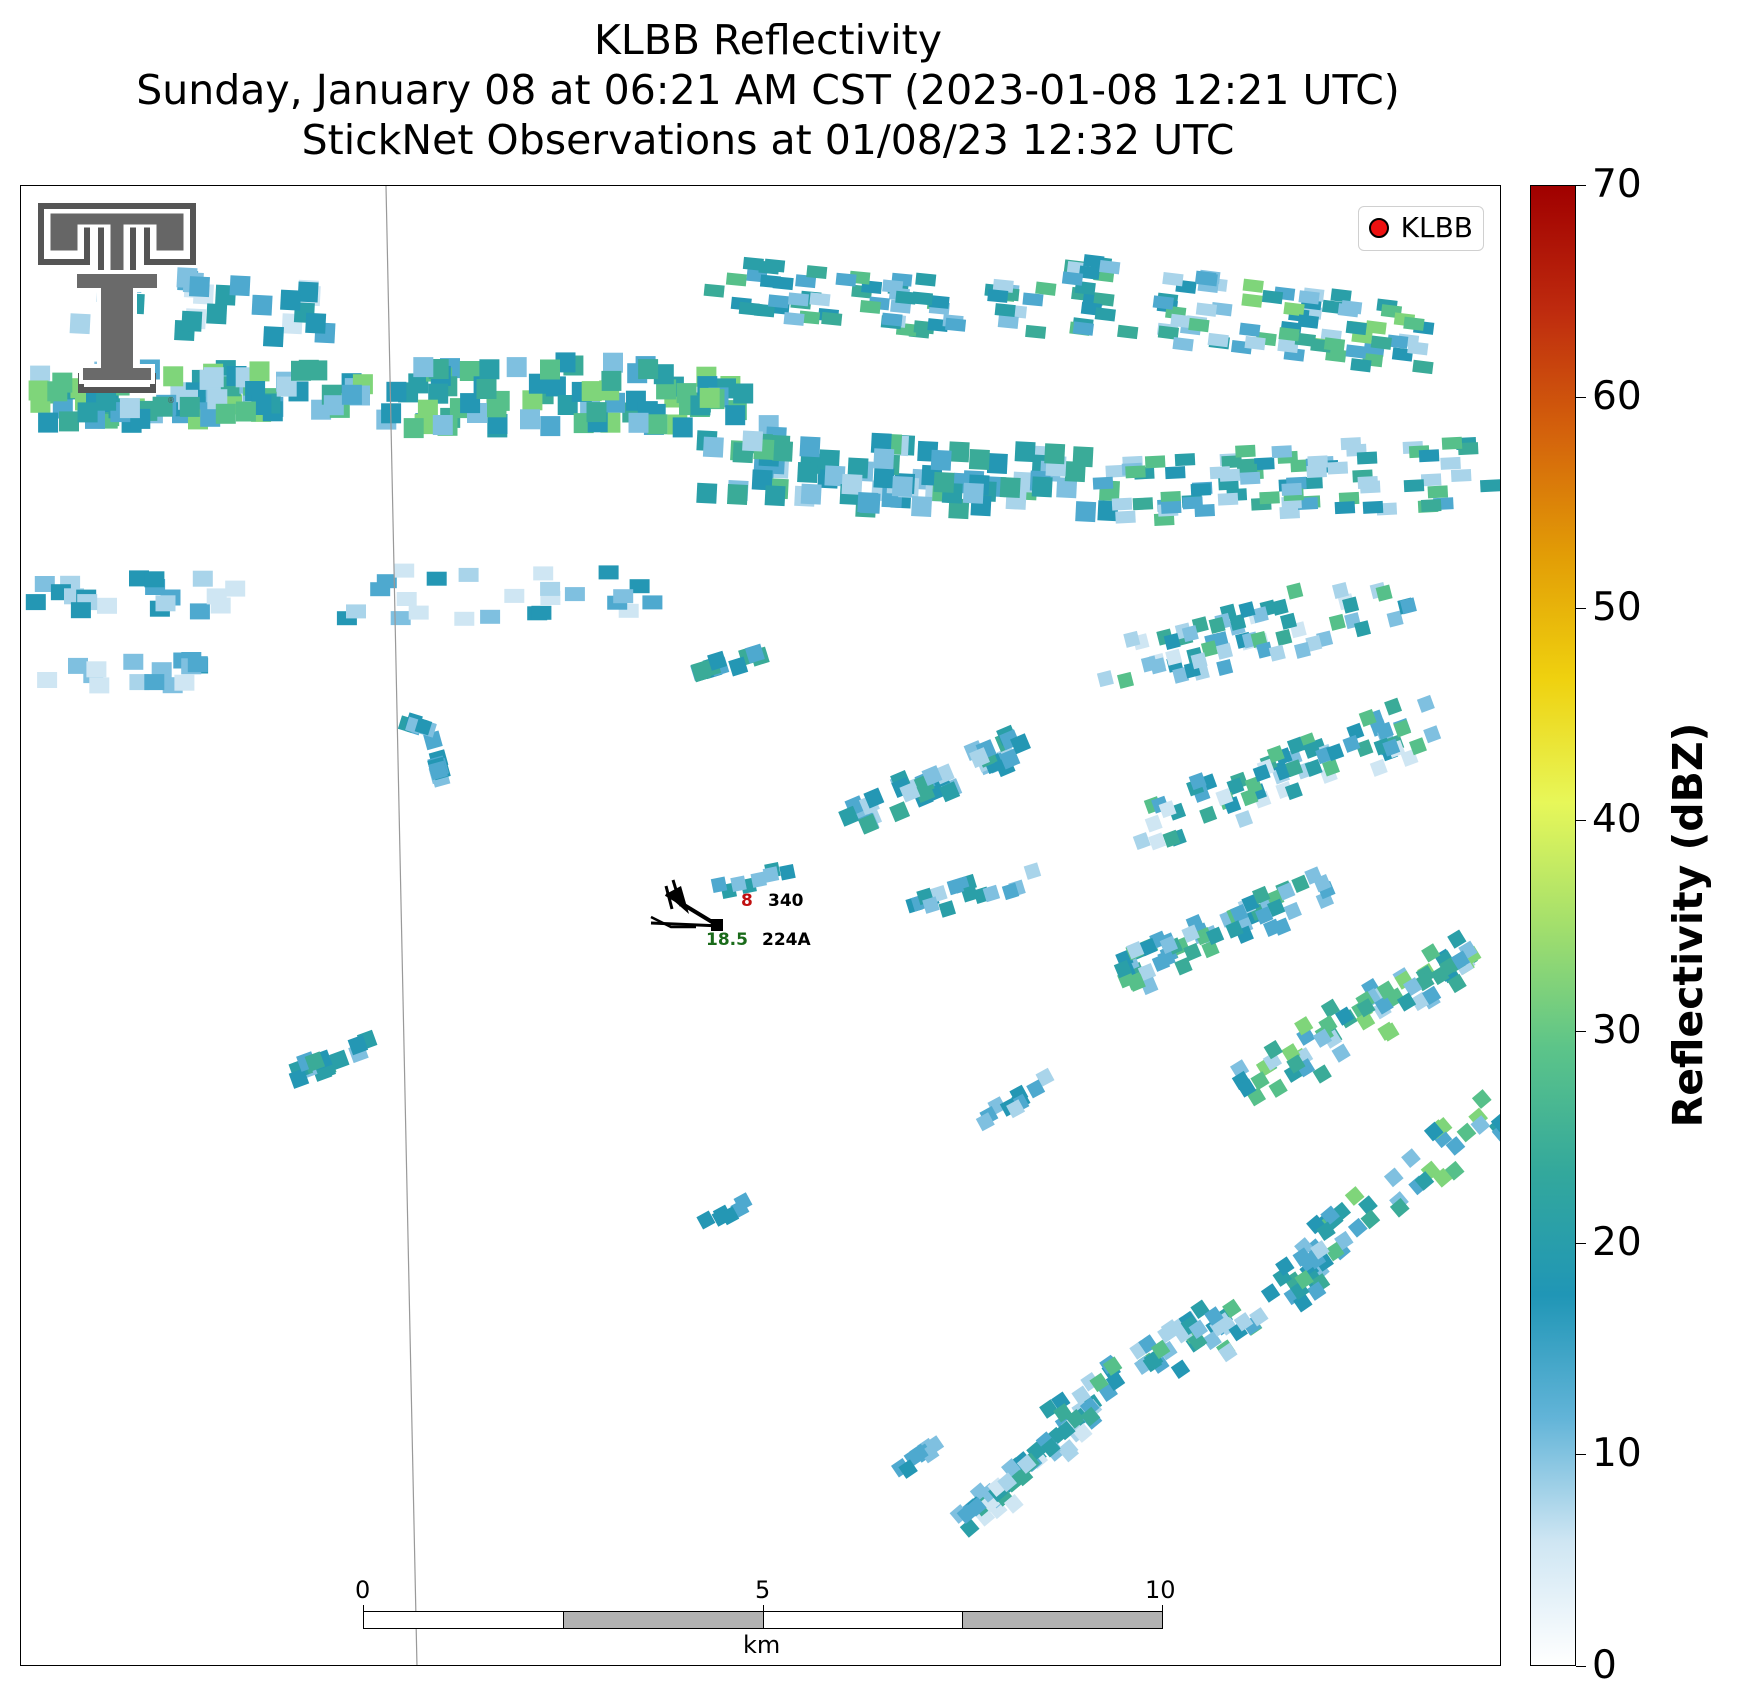 Image resolution: width=1738 pixels, height=1705 pixels. What do you see at coordinates (763, 1620) in the screenshot?
I see `scale-bar` at bounding box center [763, 1620].